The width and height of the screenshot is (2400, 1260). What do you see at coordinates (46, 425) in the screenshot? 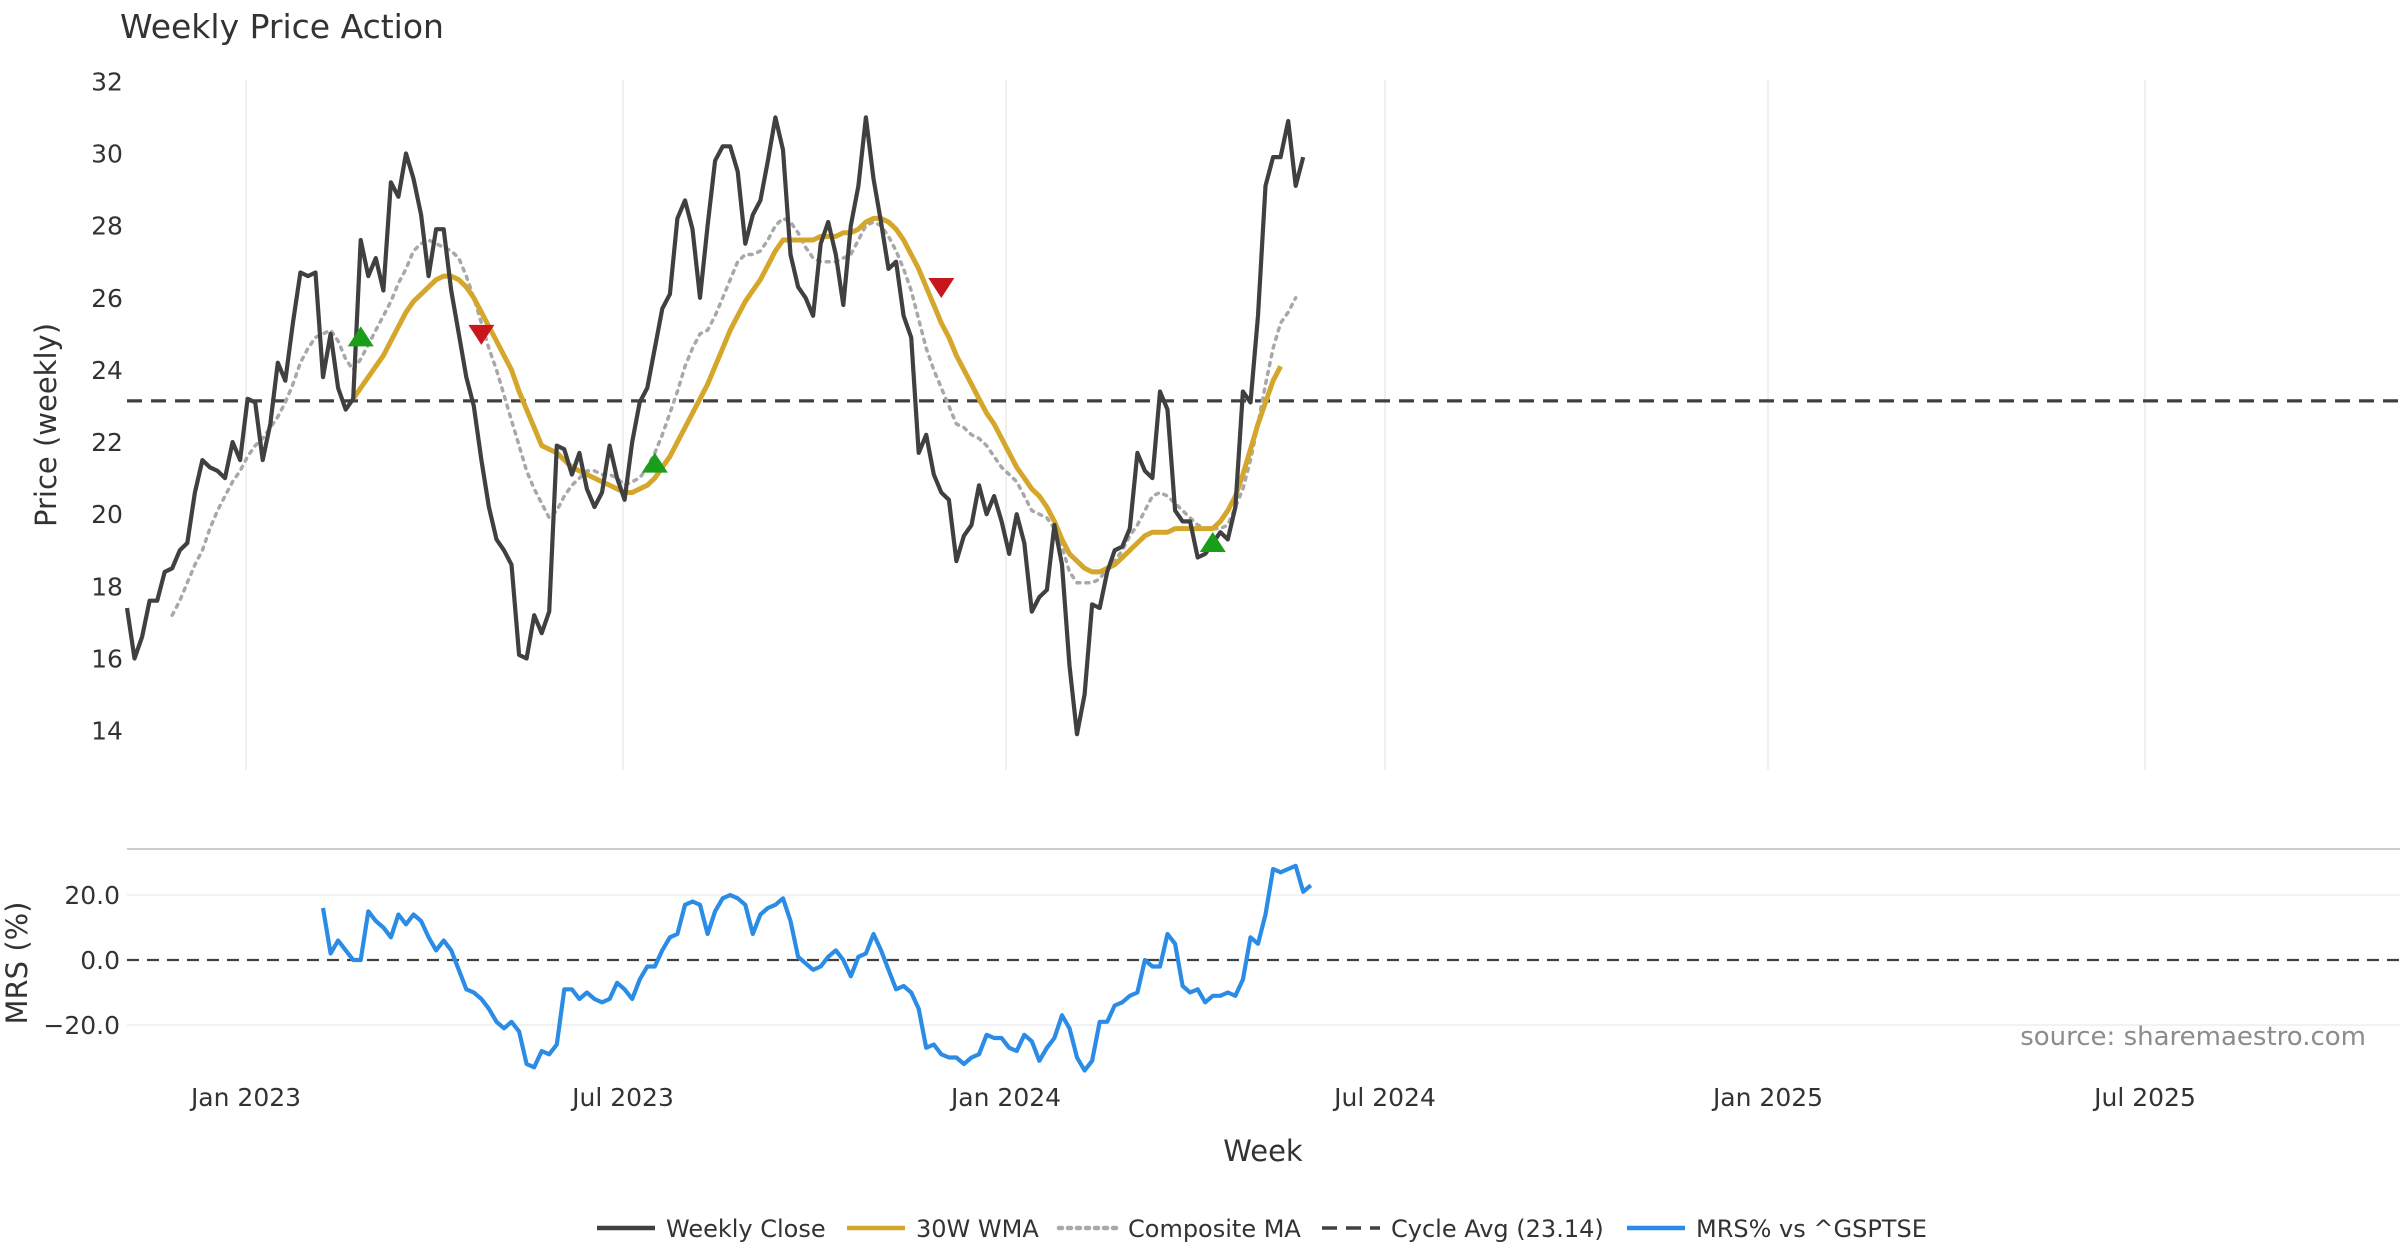
I see `price-y-label: Price (weekly)` at bounding box center [46, 425].